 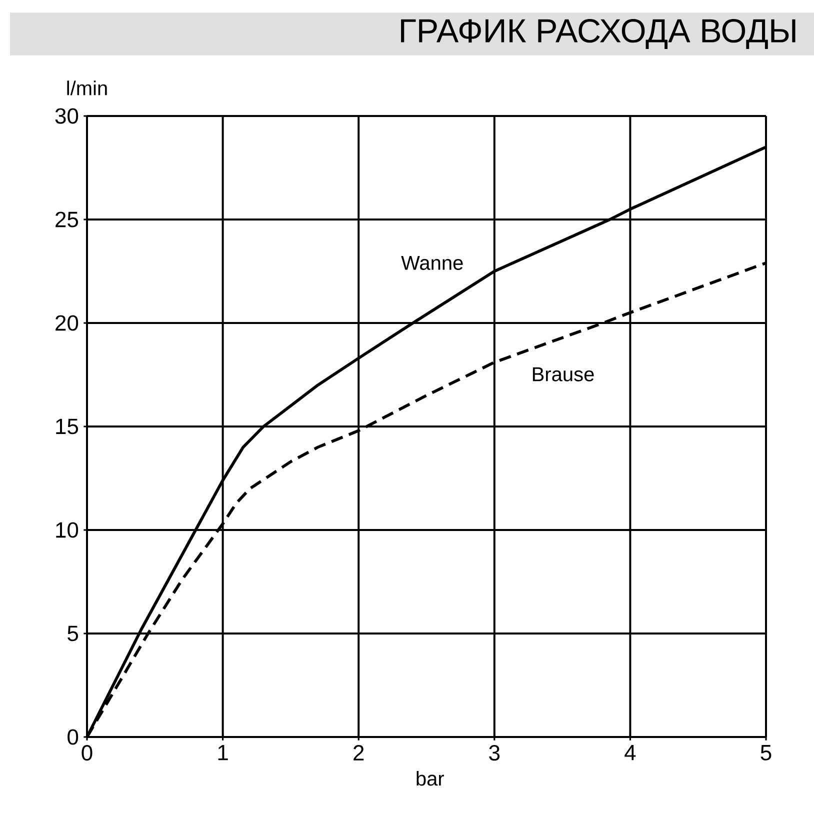 What do you see at coordinates (494, 753) in the screenshot?
I see `x-tick-label: 3` at bounding box center [494, 753].